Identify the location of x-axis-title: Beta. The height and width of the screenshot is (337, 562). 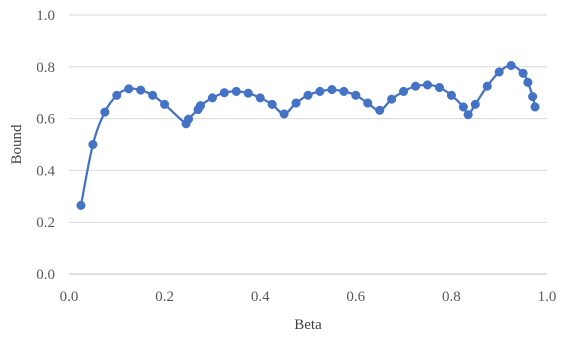
(308, 325).